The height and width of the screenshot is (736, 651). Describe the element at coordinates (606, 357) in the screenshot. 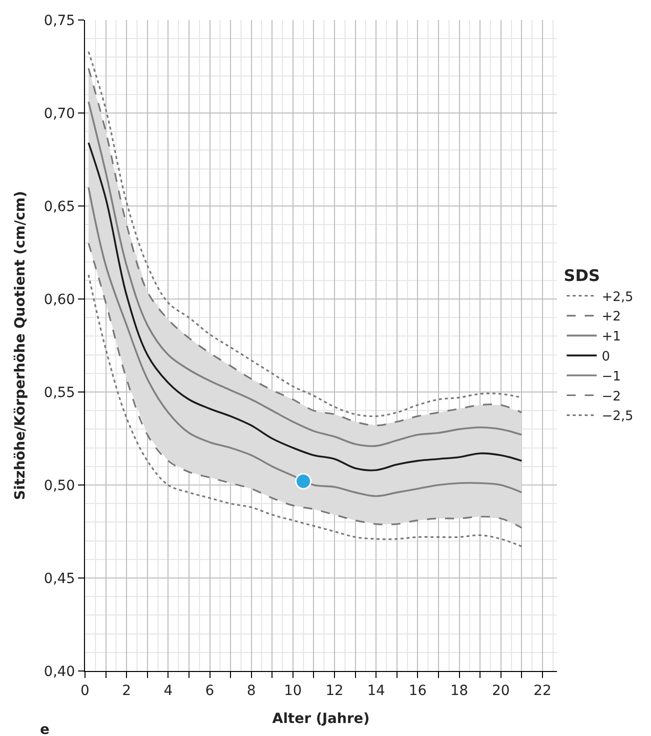

I see `legend-label: 0` at that location.